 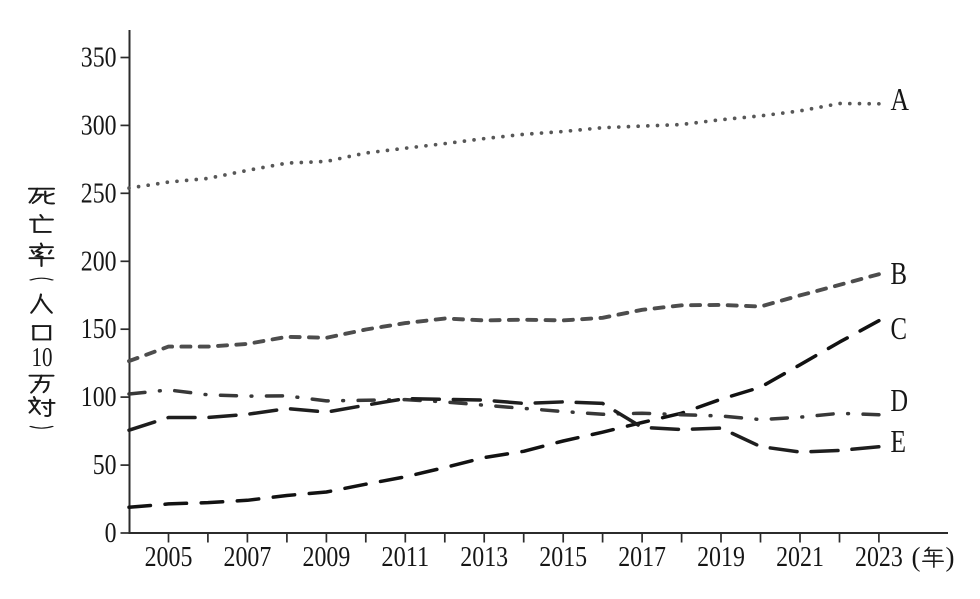 What do you see at coordinates (42, 357) in the screenshot?
I see `svg-text: 10` at bounding box center [42, 357].